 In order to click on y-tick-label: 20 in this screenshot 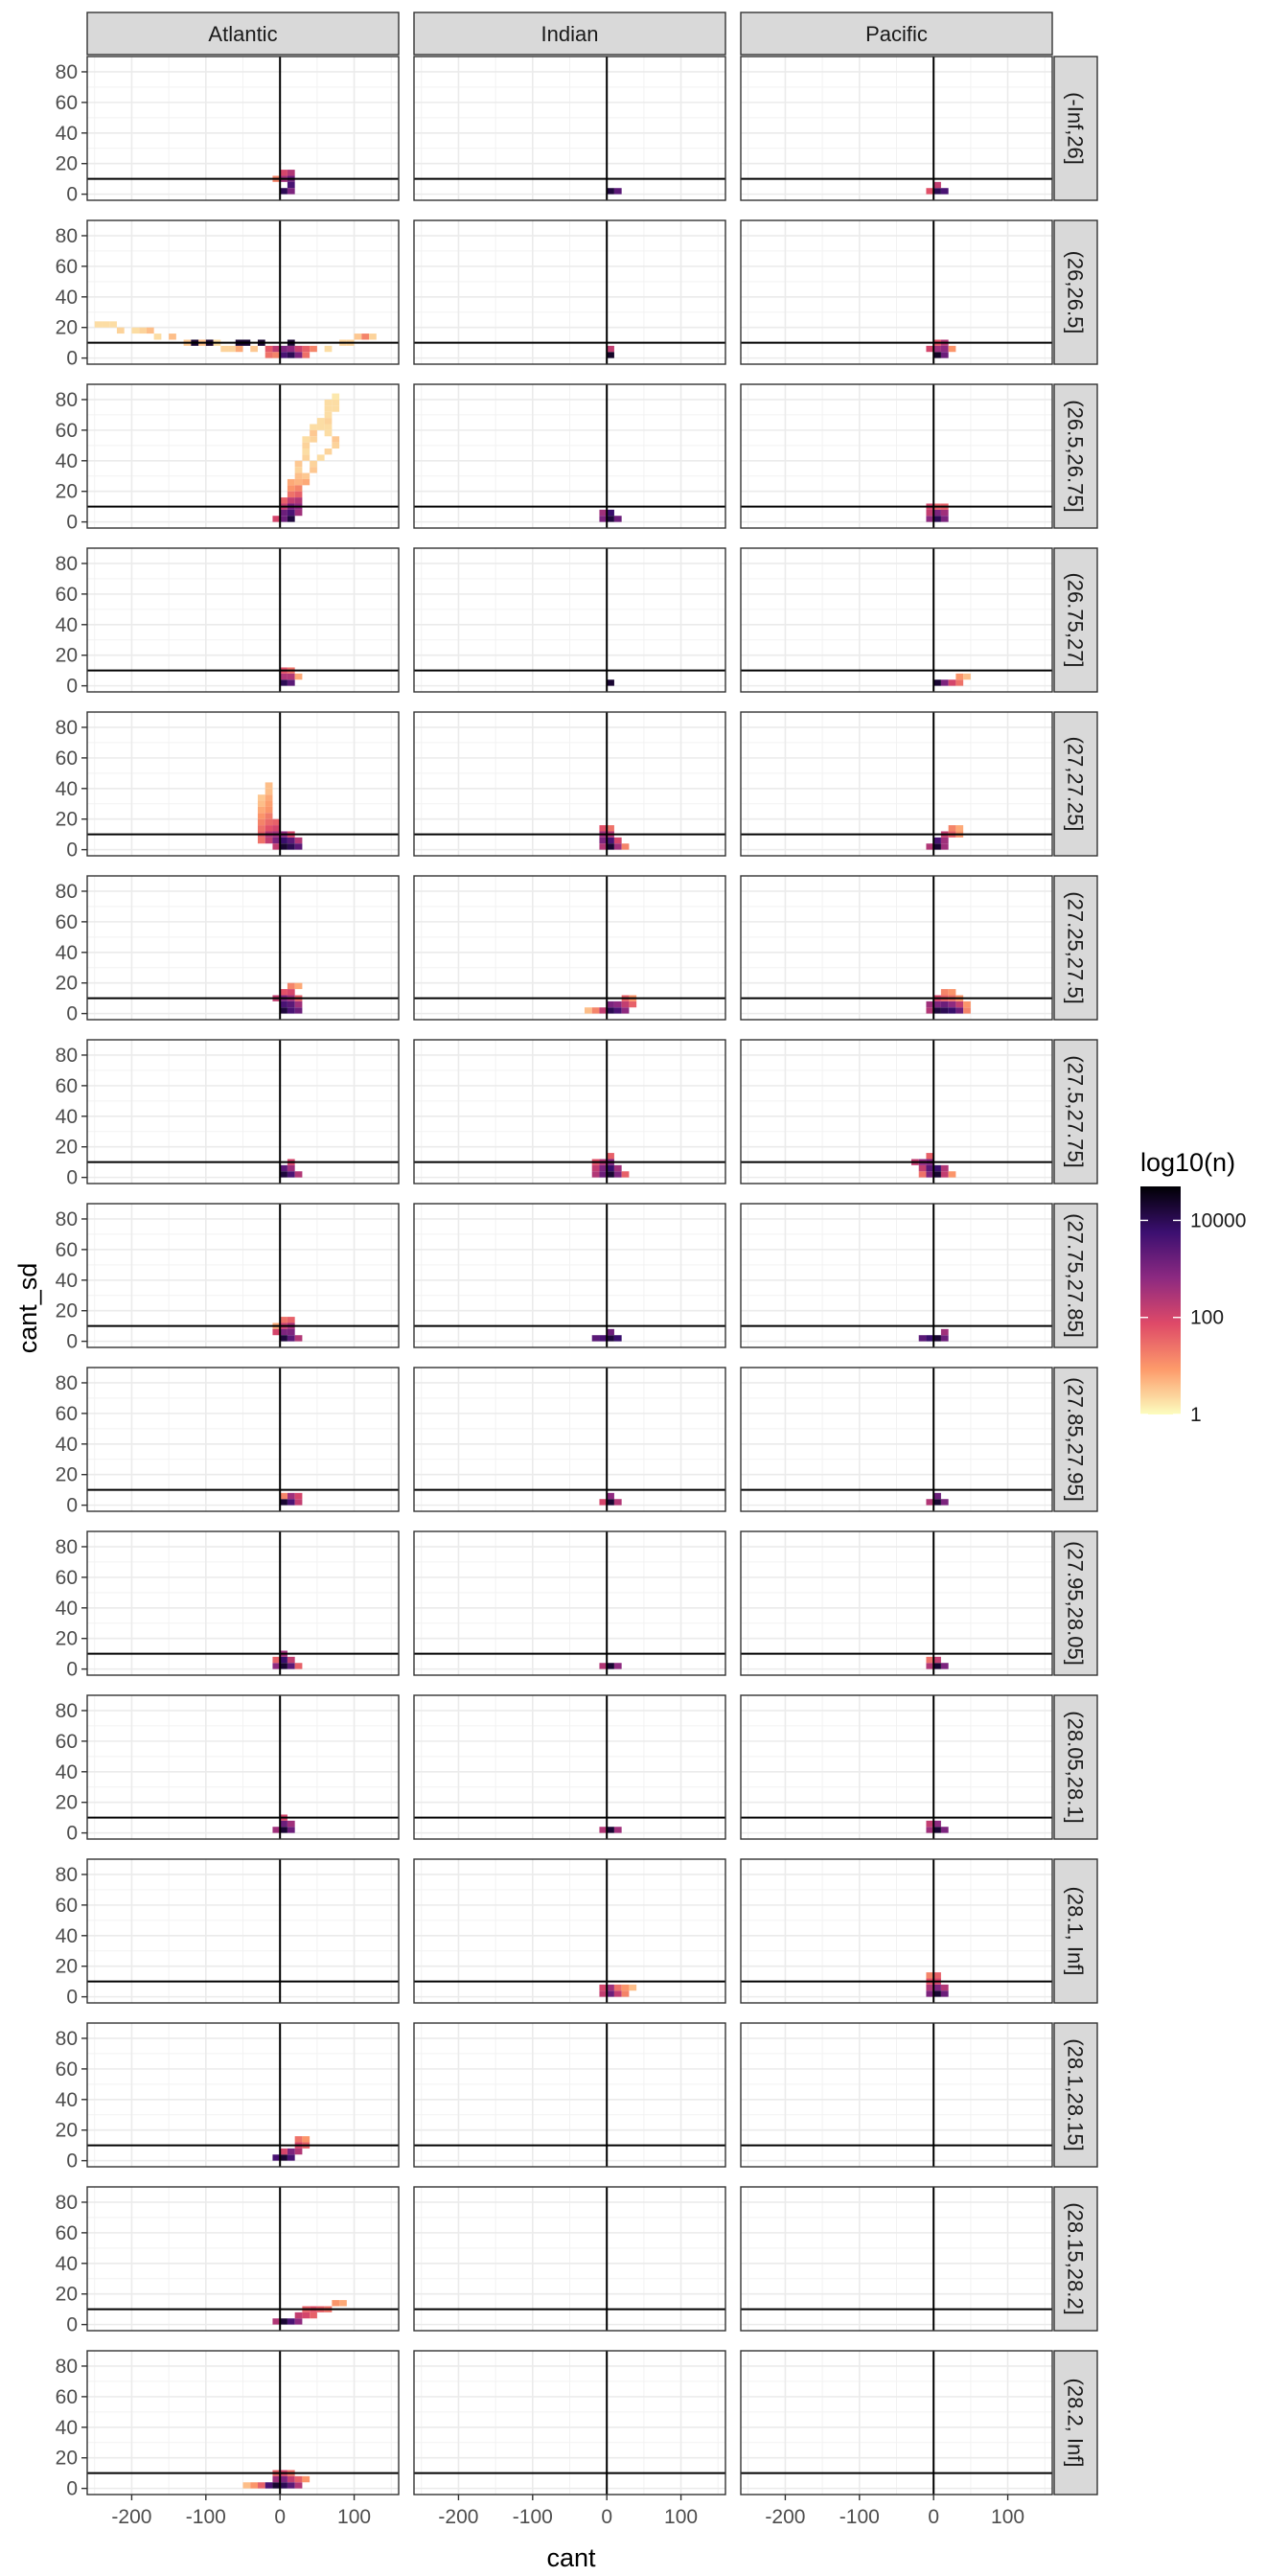, I will do `click(67, 1475)`.